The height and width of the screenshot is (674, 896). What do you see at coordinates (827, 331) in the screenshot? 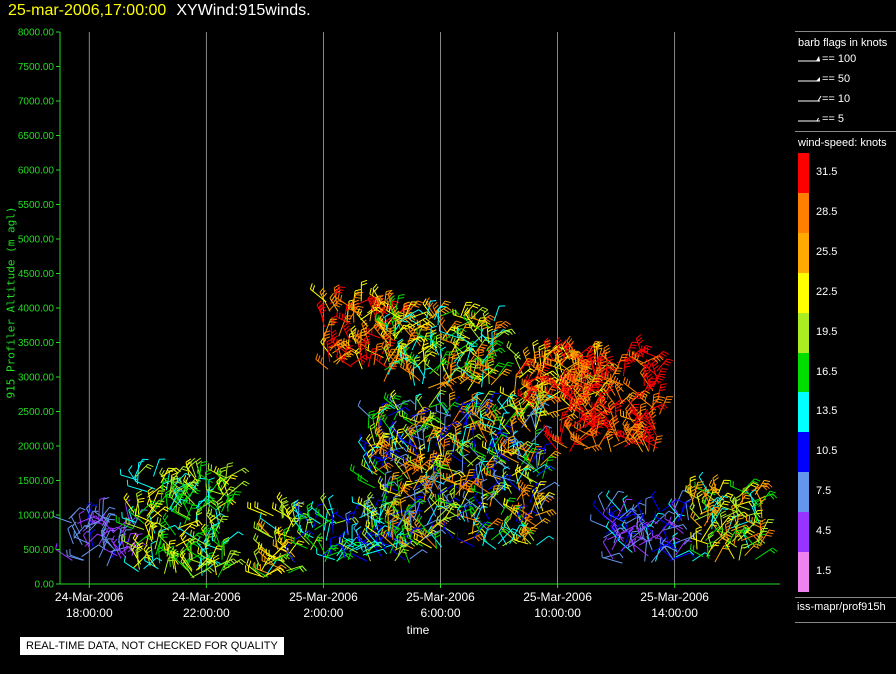
I see `colorbar-label: 19.5` at bounding box center [827, 331].